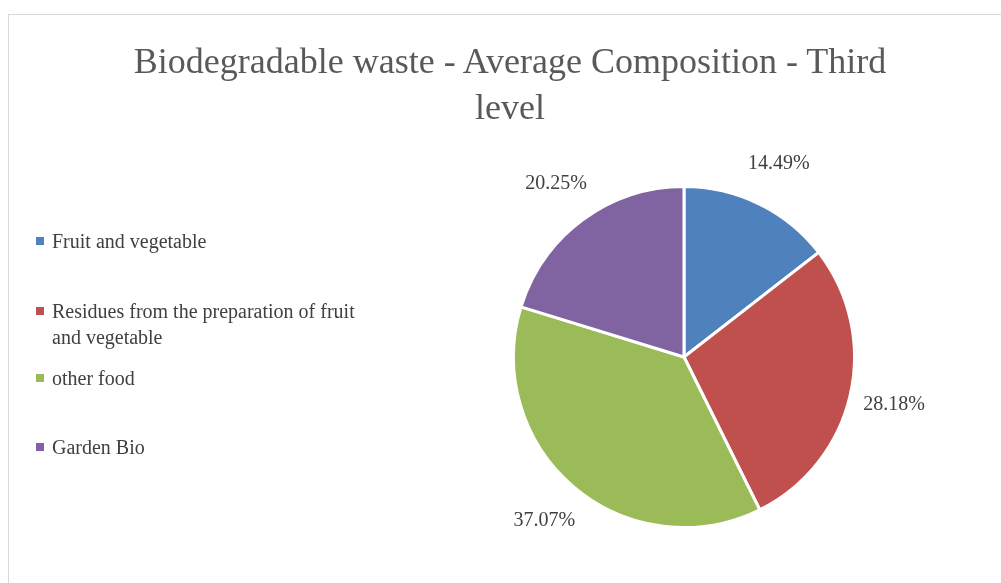 The width and height of the screenshot is (1001, 583). I want to click on data-label: 20.25%, so click(556, 181).